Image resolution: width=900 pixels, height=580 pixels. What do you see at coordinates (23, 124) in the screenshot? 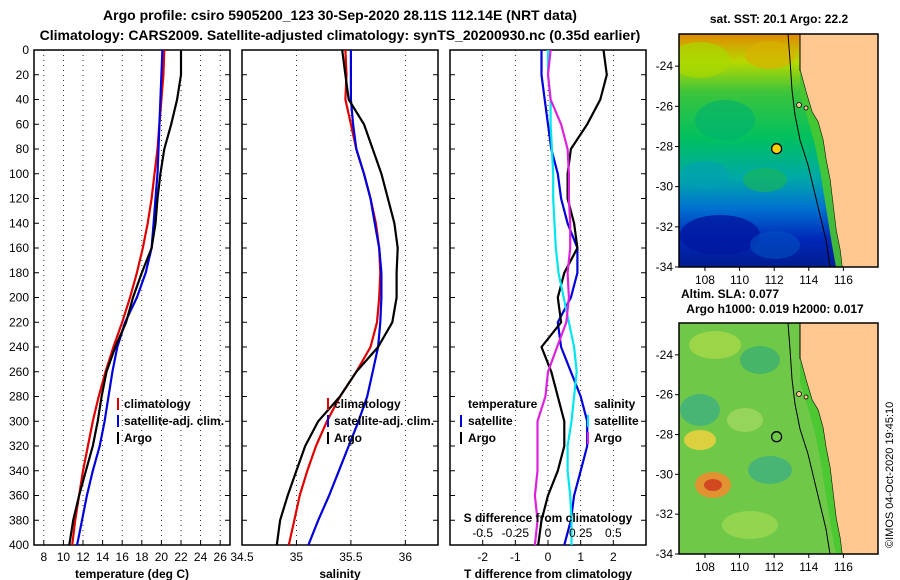
I see `depth-tick-label: 60` at bounding box center [23, 124].